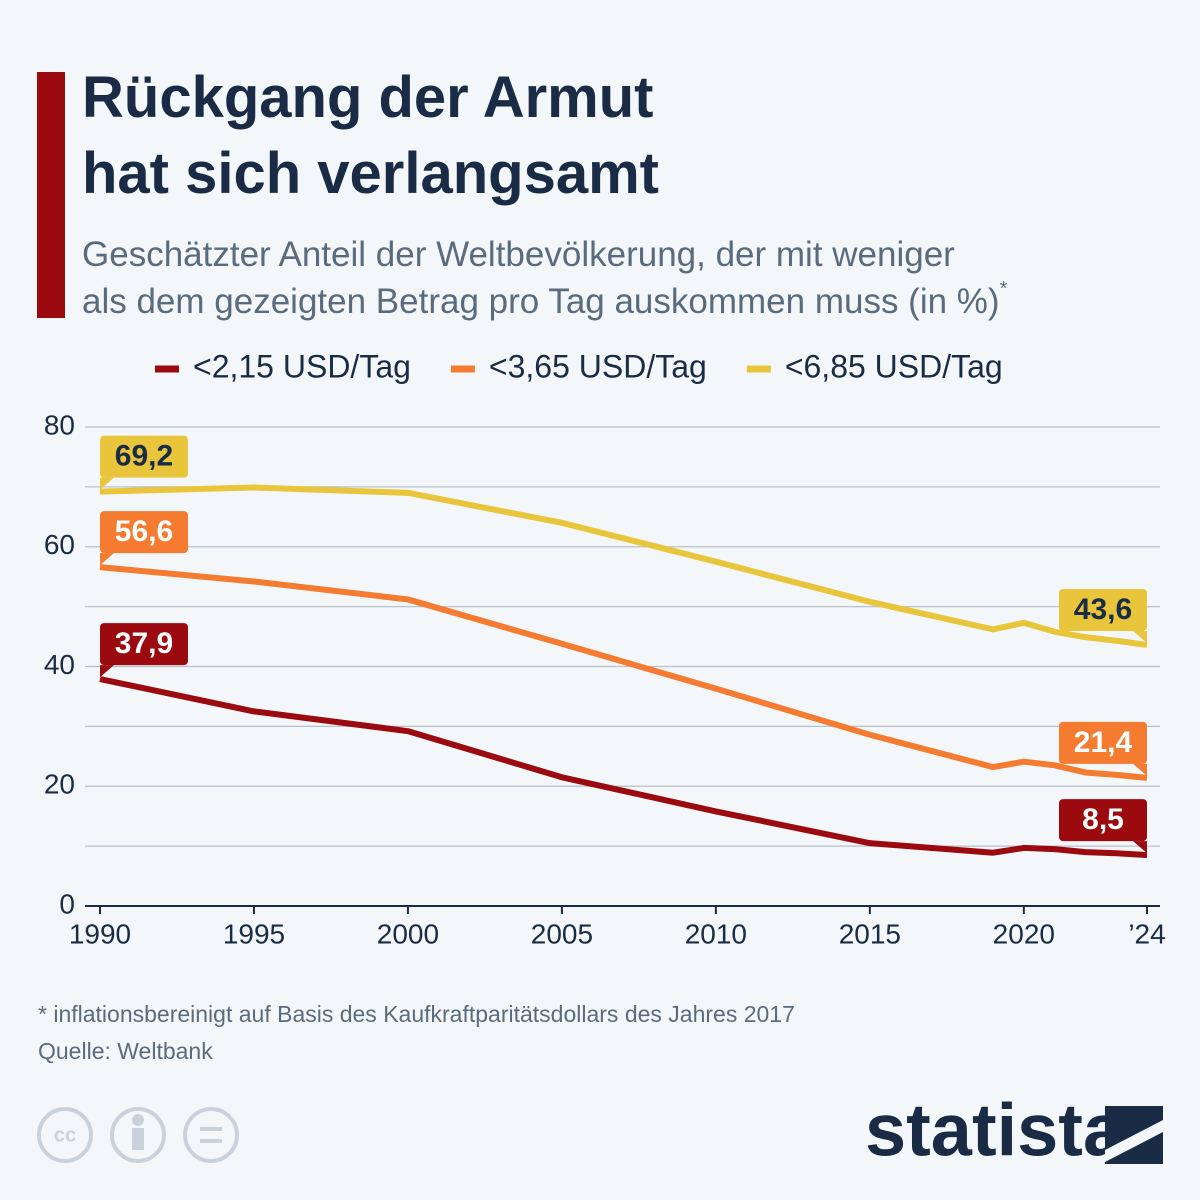  I want to click on value-label: 69,2, so click(144, 456).